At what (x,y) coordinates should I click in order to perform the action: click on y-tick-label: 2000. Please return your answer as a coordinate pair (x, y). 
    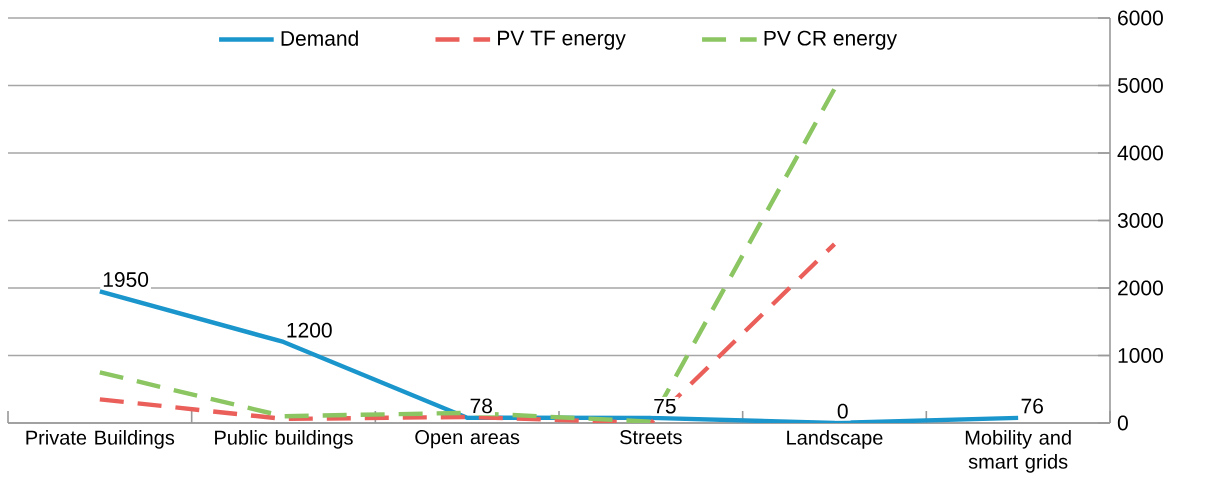
    Looking at the image, I should click on (1140, 288).